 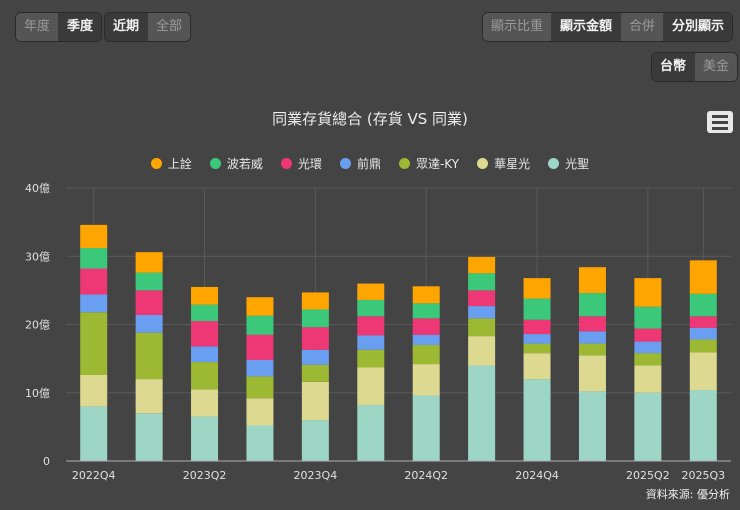 What do you see at coordinates (512, 164) in the screenshot?
I see `legend-label: 華星光` at bounding box center [512, 164].